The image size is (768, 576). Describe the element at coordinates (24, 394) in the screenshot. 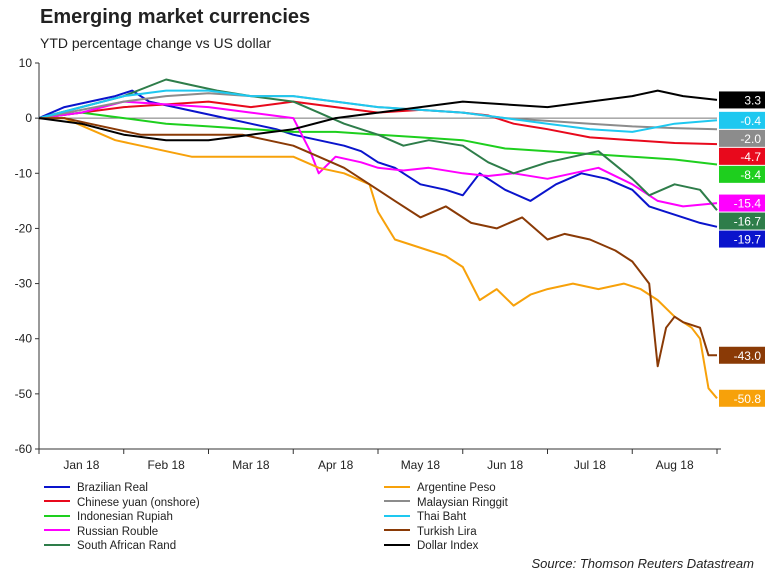

I see `y-tick-label: -50` at that location.